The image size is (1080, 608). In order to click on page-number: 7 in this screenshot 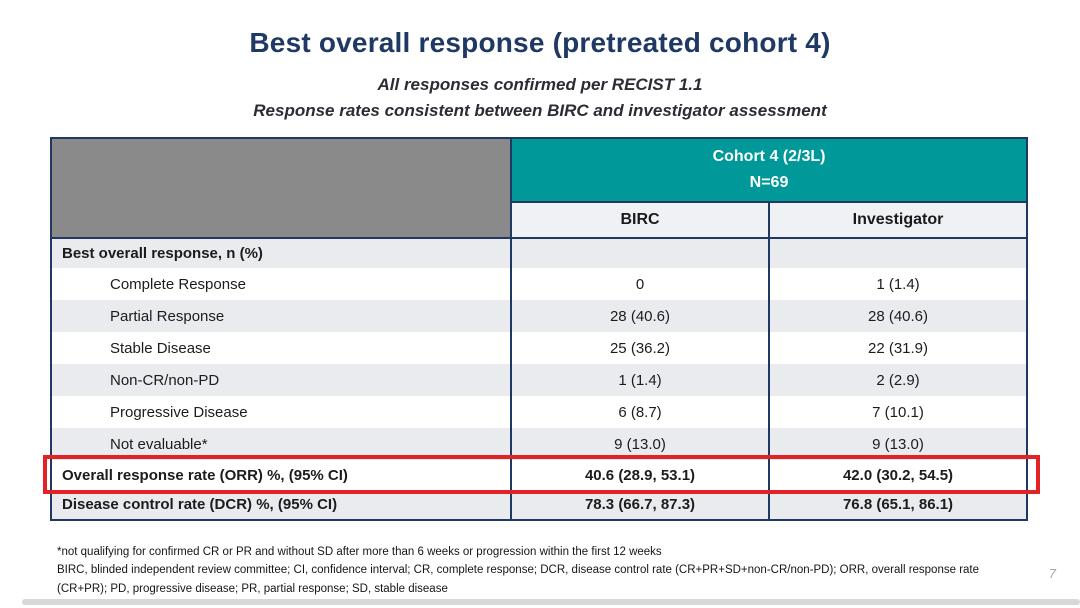, I will do `click(1052, 573)`.